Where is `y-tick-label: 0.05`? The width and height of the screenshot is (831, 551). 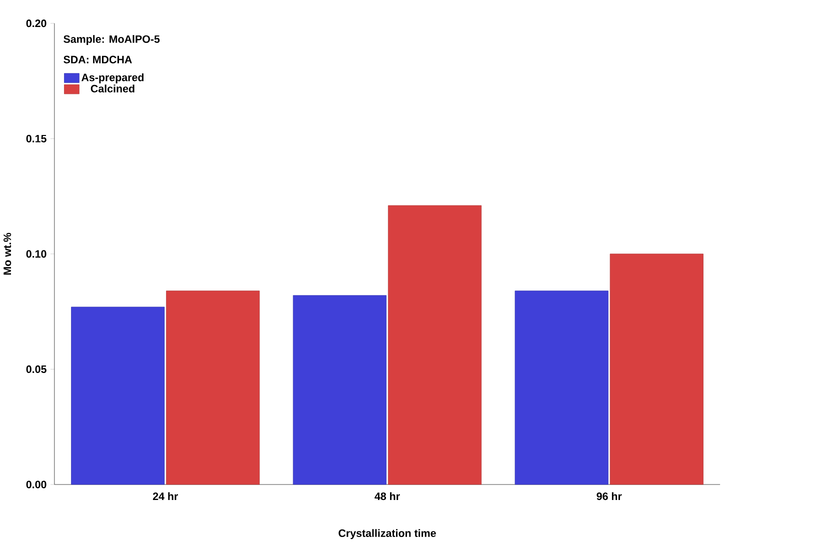 y-tick-label: 0.05 is located at coordinates (36, 370).